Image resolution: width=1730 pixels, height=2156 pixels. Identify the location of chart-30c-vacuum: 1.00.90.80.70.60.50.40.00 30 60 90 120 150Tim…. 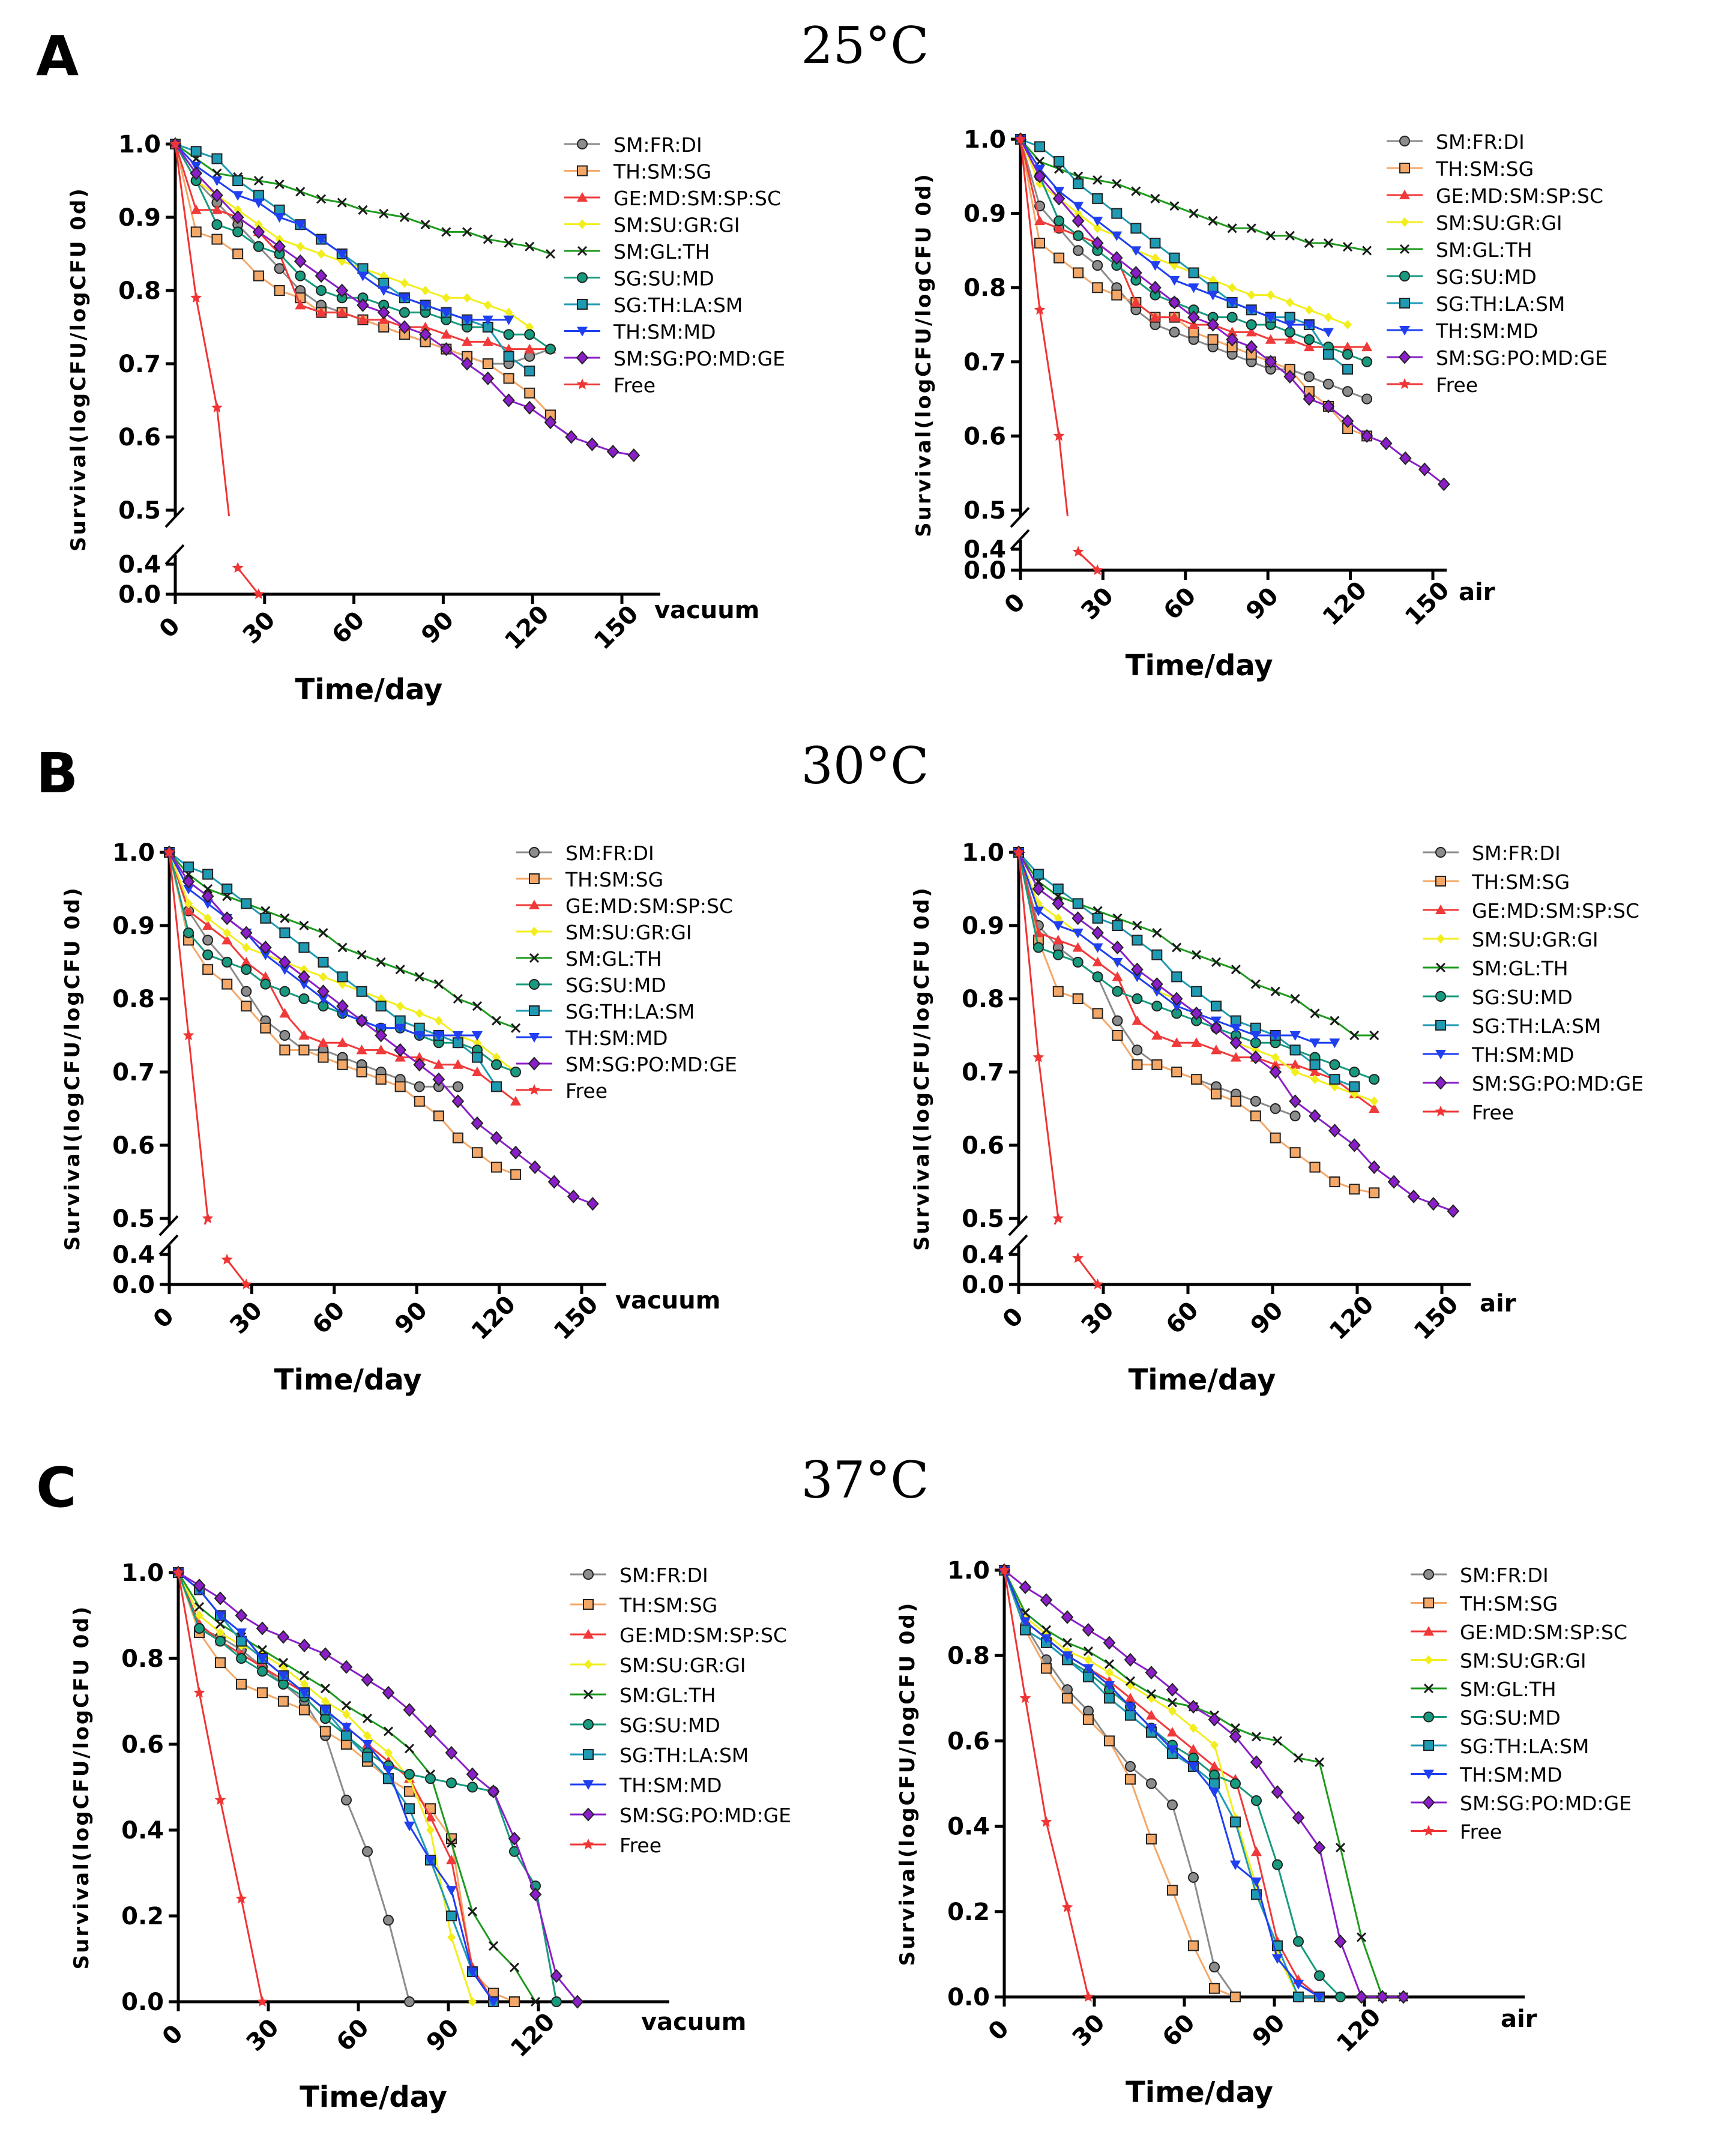
(399, 1118).